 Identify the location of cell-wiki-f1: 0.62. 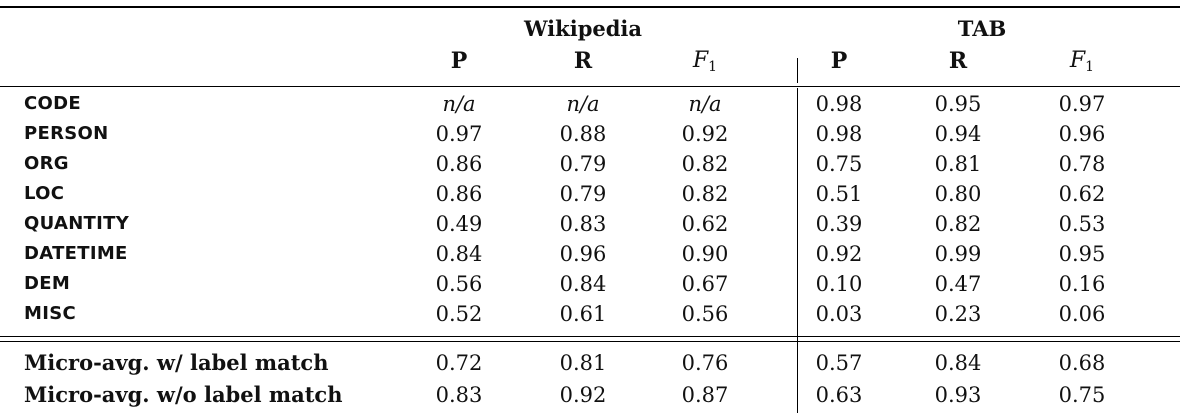
(705, 224).